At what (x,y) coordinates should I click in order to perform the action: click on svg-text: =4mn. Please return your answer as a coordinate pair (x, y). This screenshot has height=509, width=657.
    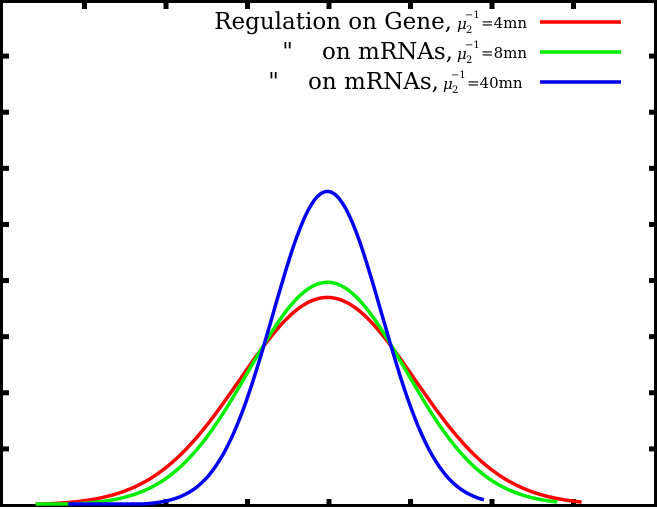
    Looking at the image, I should click on (504, 23).